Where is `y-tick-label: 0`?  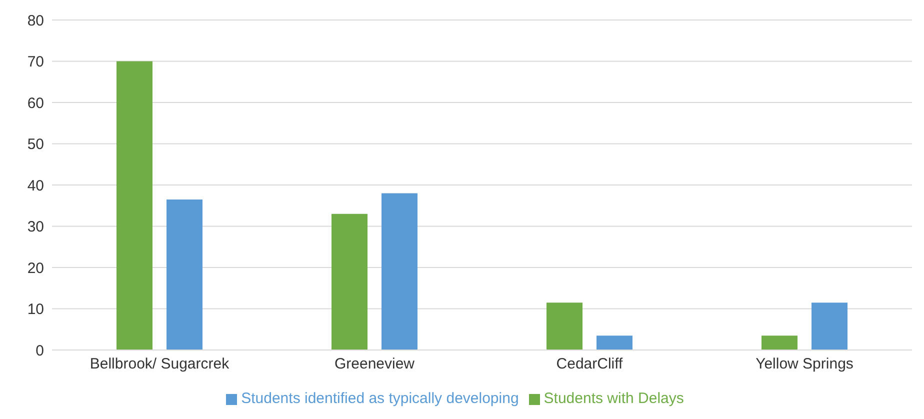 y-tick-label: 0 is located at coordinates (40, 351).